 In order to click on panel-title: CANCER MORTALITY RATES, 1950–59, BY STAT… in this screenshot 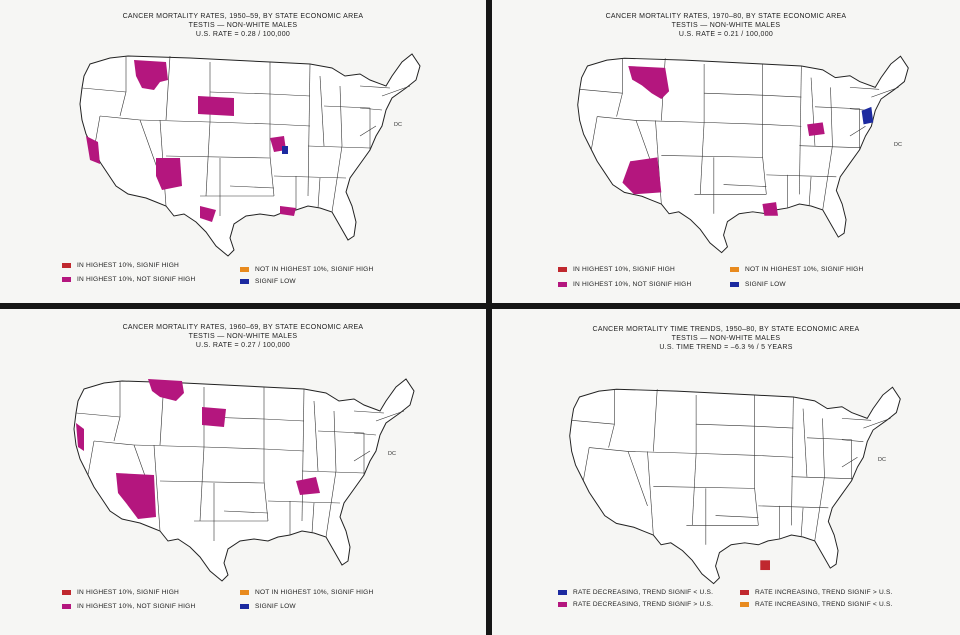, I will do `click(243, 25)`.